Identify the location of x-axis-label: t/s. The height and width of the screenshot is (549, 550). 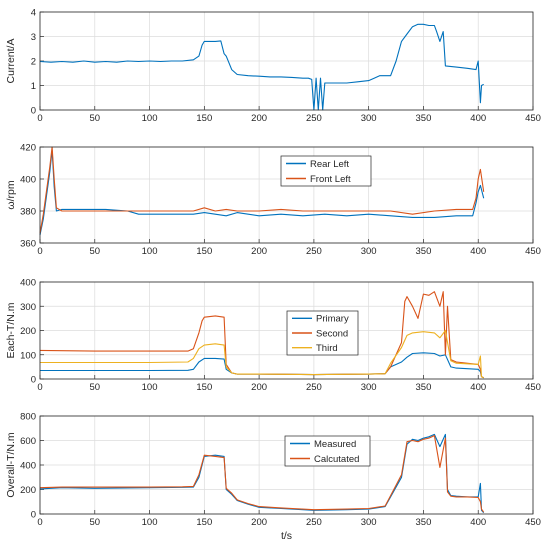
(286, 536).